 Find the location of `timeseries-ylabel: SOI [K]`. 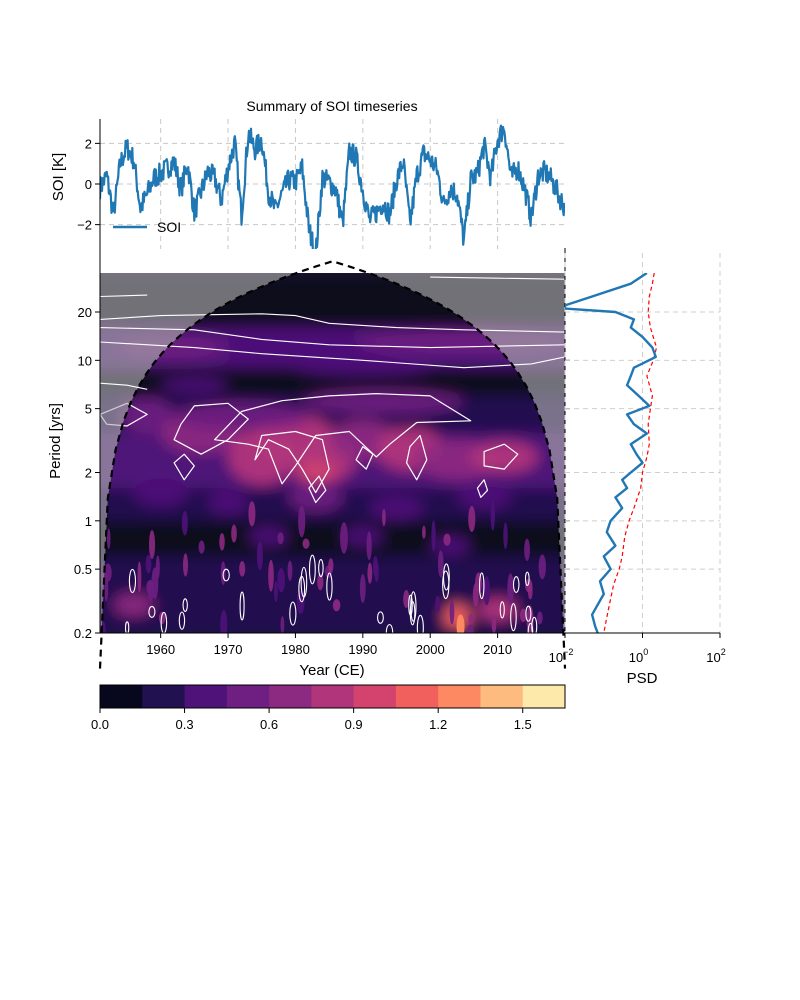

timeseries-ylabel: SOI [K] is located at coordinates (58, 177).